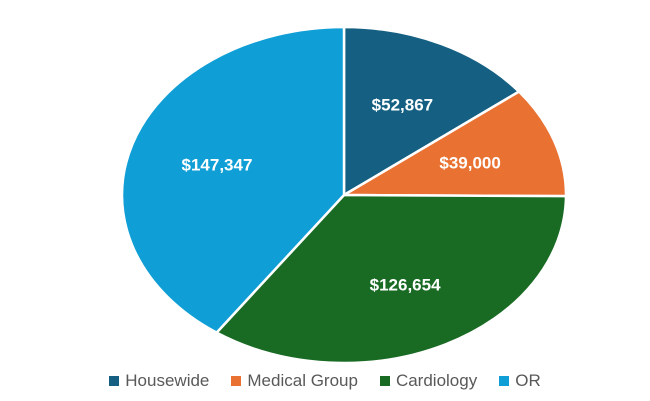 This screenshot has width=650, height=401. I want to click on legend-item: Medical Group, so click(294, 381).